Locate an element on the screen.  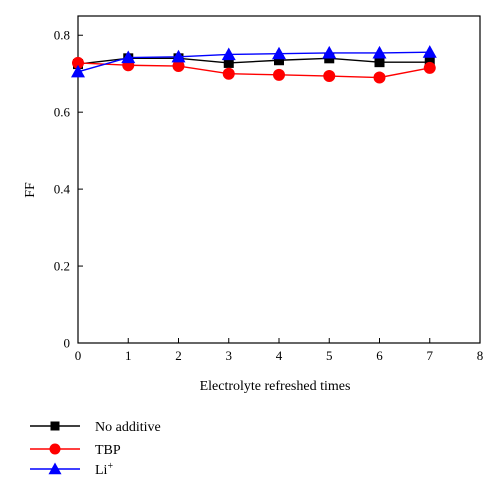
legend-label: No additive is located at coordinates (128, 427).